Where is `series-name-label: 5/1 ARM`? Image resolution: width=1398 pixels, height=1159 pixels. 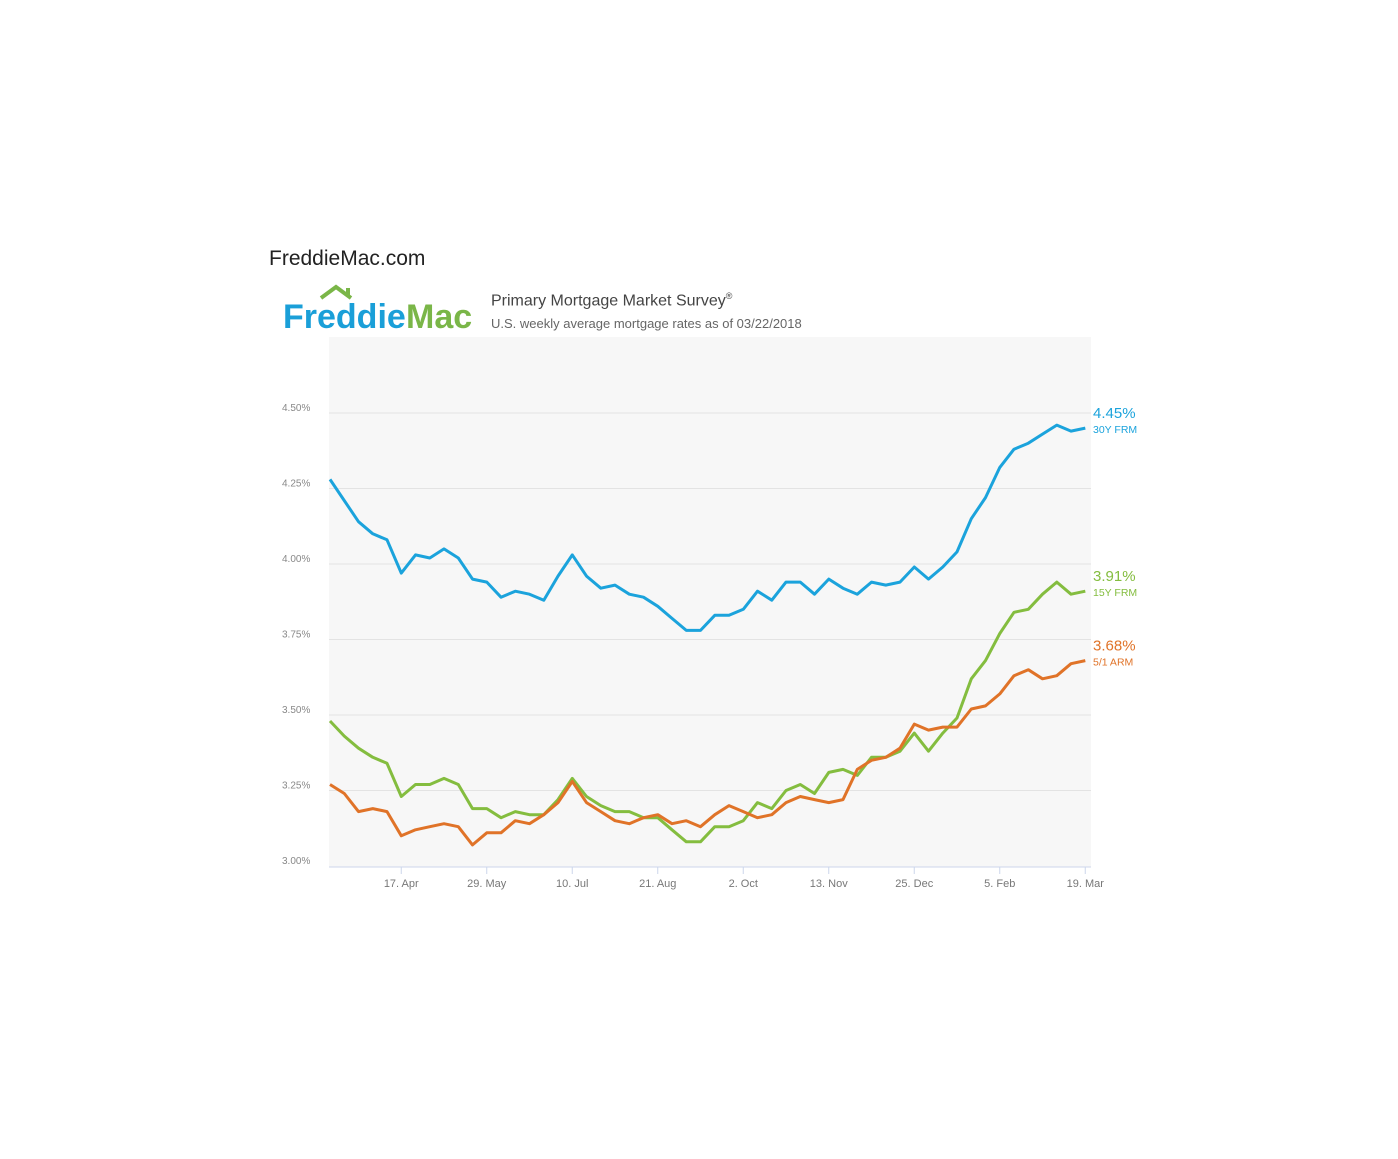 series-name-label: 5/1 ARM is located at coordinates (1113, 663).